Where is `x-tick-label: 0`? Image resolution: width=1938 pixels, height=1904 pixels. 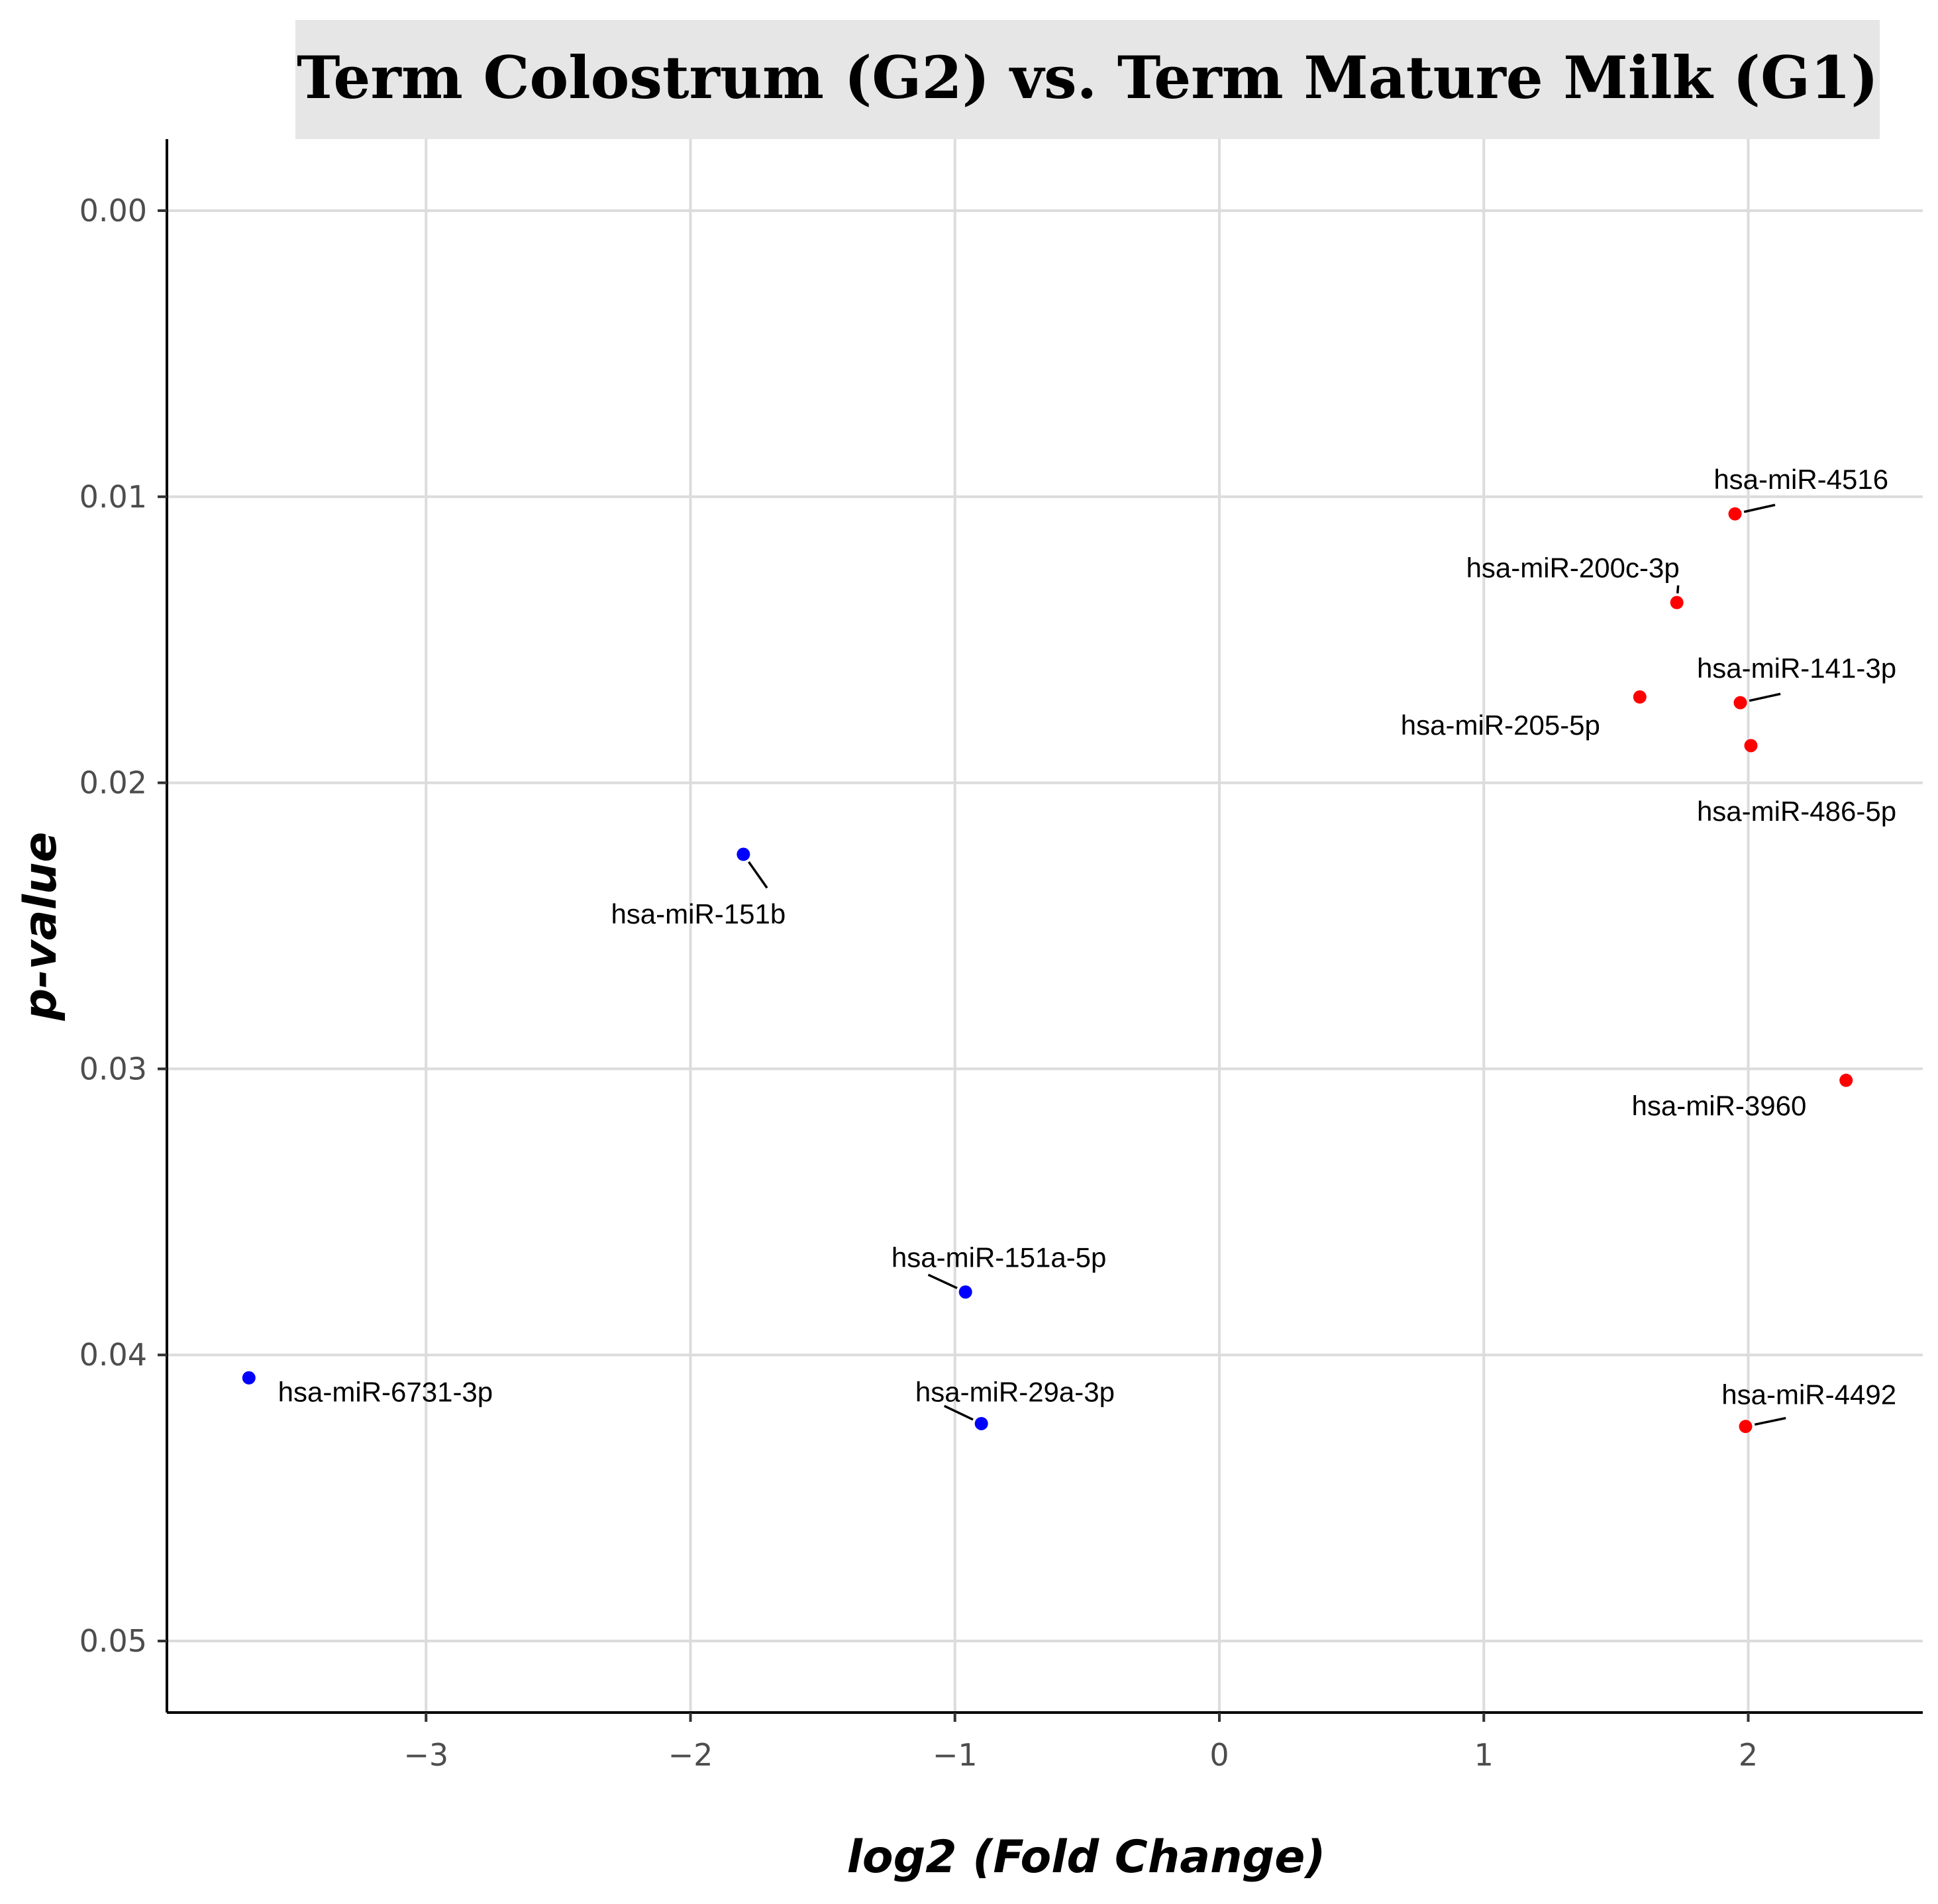
x-tick-label: 0 is located at coordinates (1219, 1755).